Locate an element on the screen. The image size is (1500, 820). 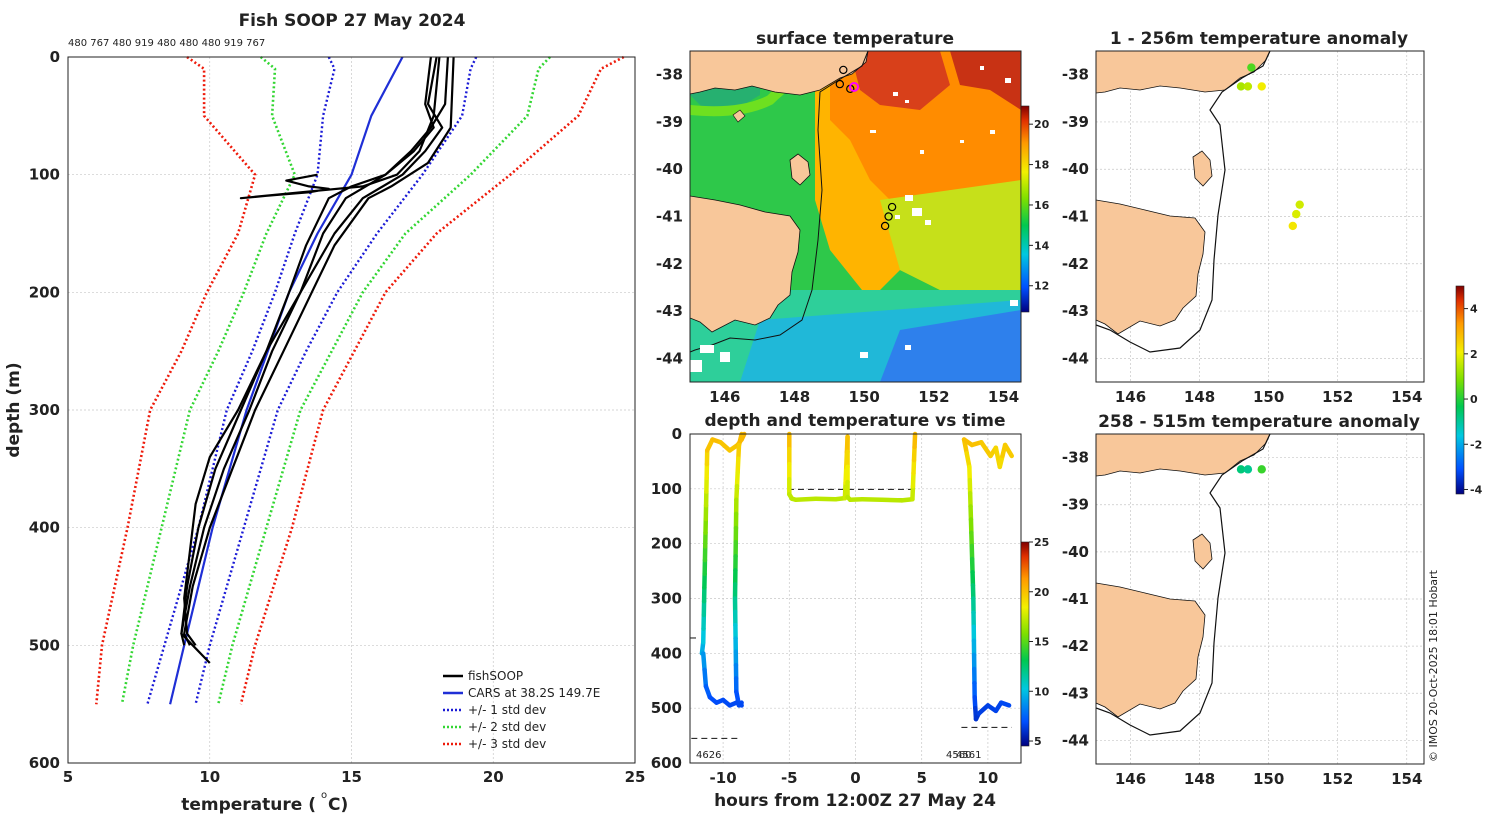
map-ytick-label: -41 is located at coordinates (669, 217).